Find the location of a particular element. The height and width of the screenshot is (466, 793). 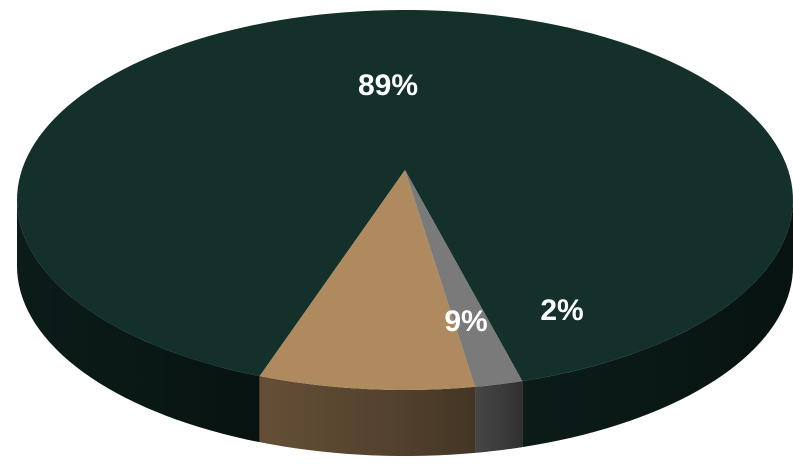

pie-slice-2-label: 2% is located at coordinates (561, 310).